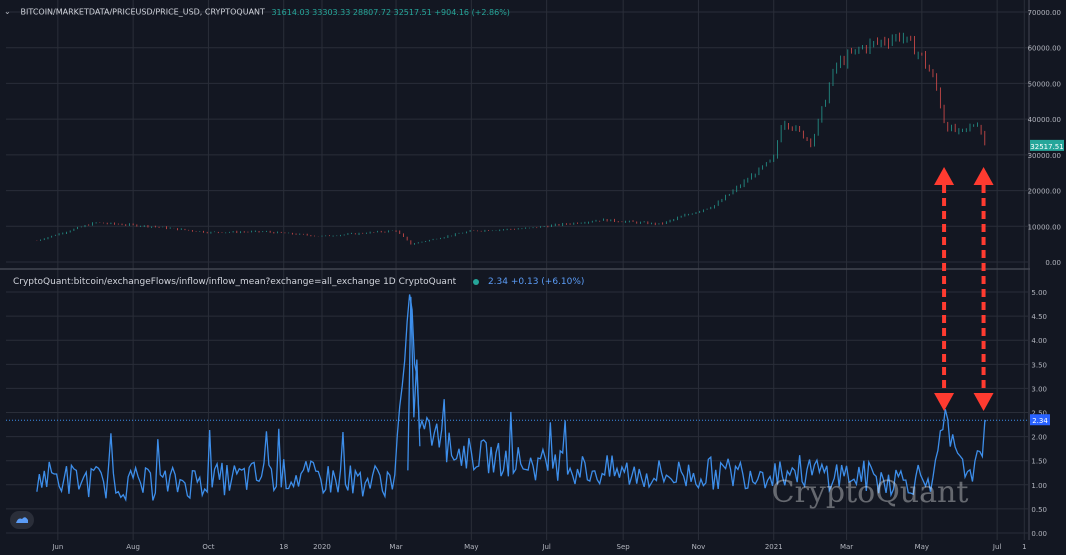  Describe the element at coordinates (133, 547) in the screenshot. I see `x-tick-label: Aug` at that location.